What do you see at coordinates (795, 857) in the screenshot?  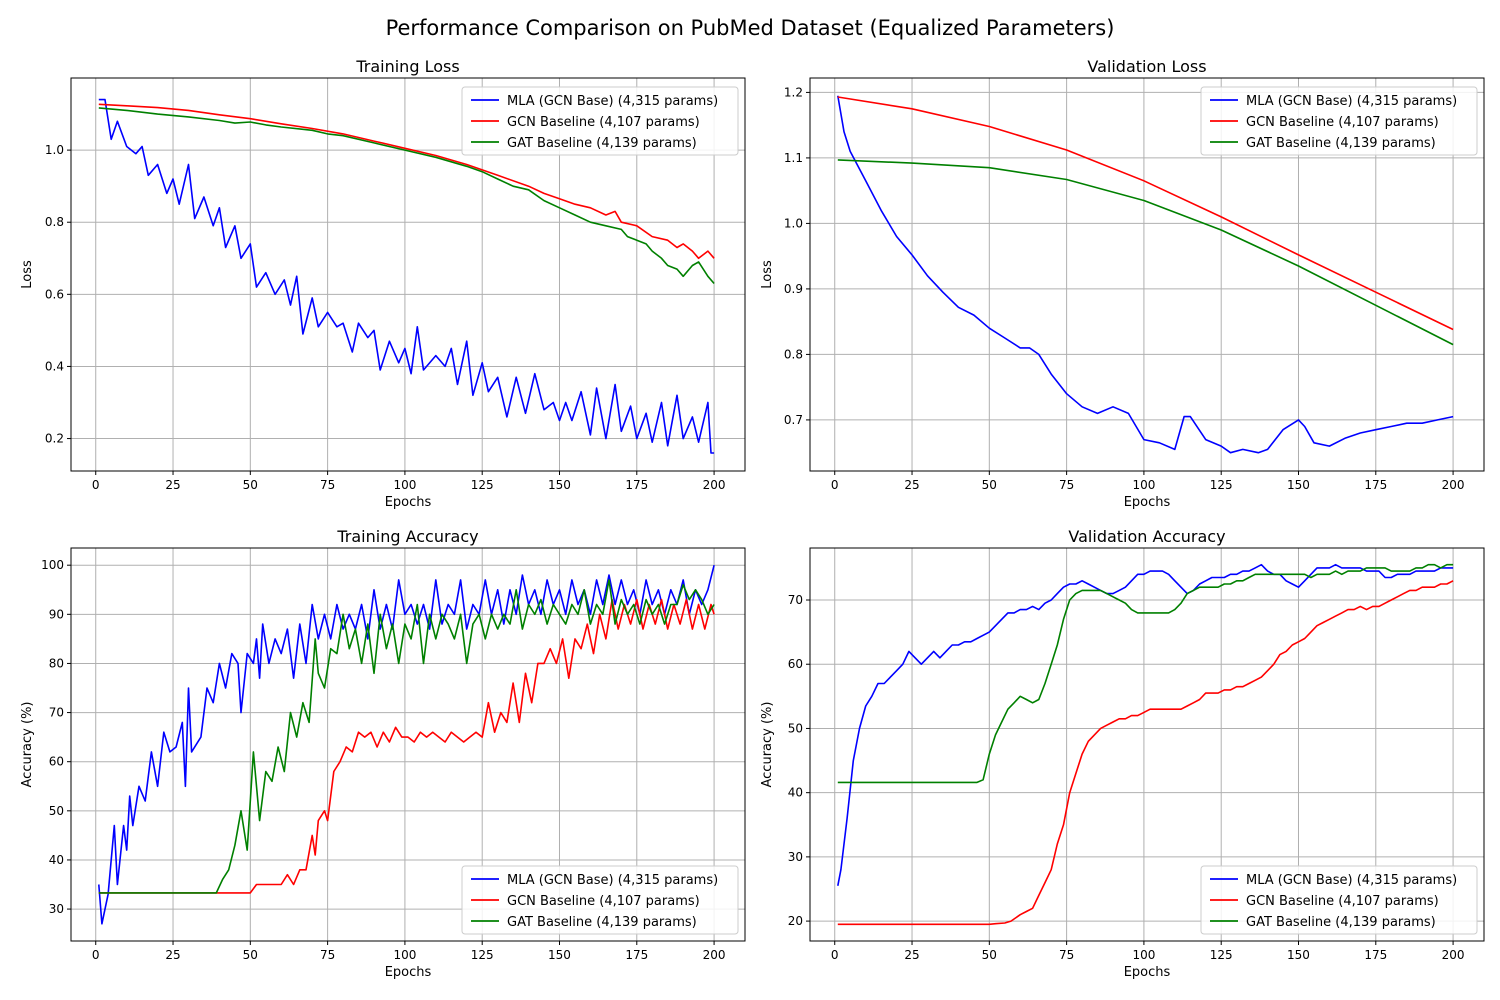 I see `val-acc-ytick-label: 30` at bounding box center [795, 857].